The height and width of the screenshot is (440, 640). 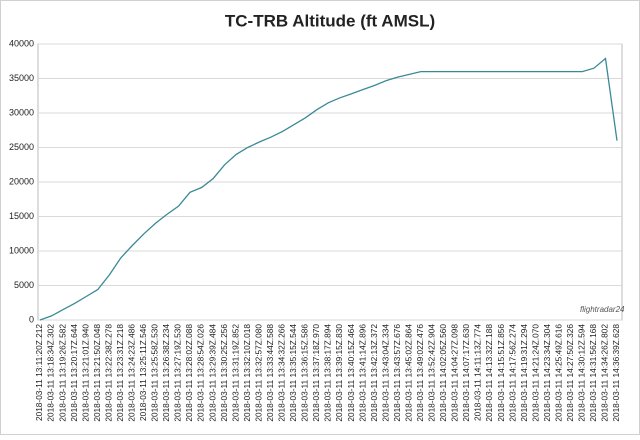 What do you see at coordinates (21, 216) in the screenshot?
I see `y-tick-label: 15000` at bounding box center [21, 216].